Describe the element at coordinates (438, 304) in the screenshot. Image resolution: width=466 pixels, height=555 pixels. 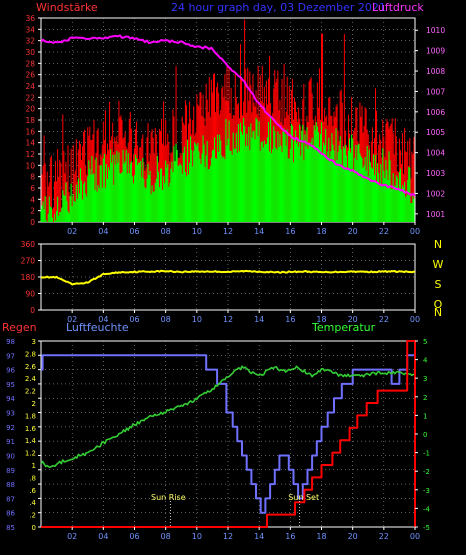
I see `compass-label-o: O` at that location.